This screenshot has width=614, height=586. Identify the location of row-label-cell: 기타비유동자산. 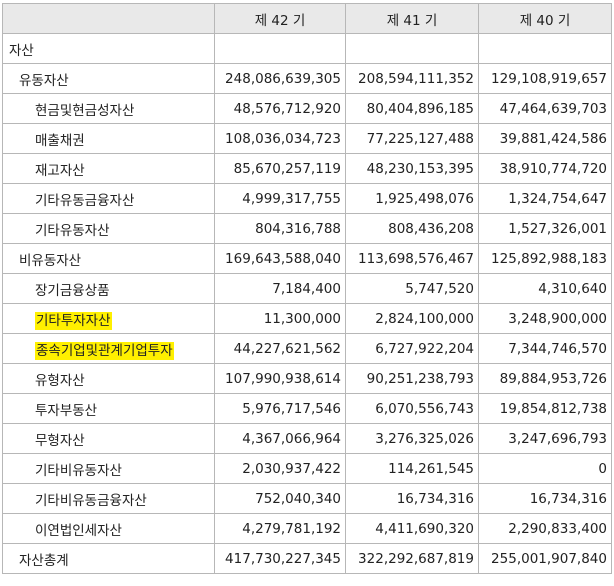
(108, 468).